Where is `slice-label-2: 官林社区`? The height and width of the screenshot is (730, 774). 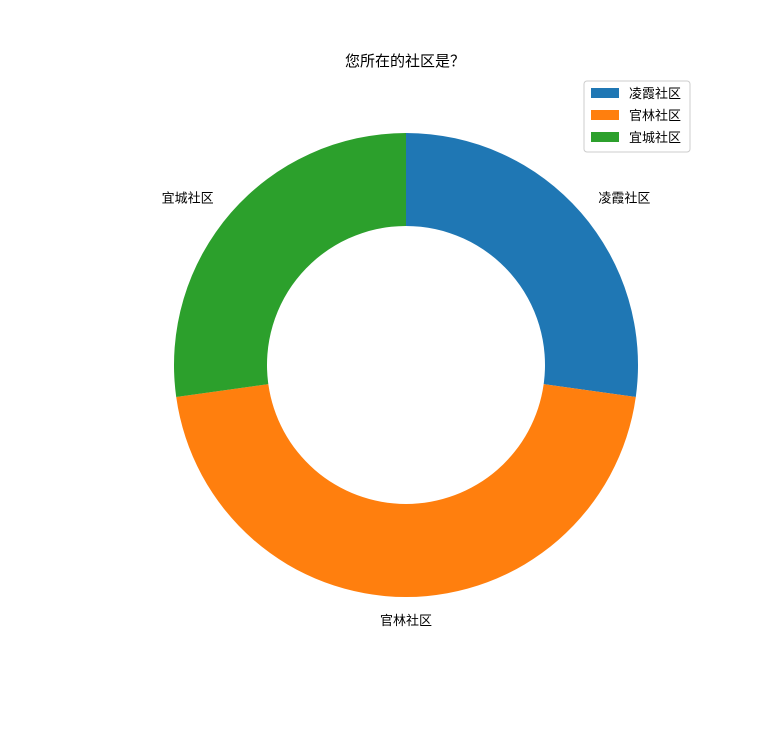
slice-label-2: 官林社区 is located at coordinates (406, 621).